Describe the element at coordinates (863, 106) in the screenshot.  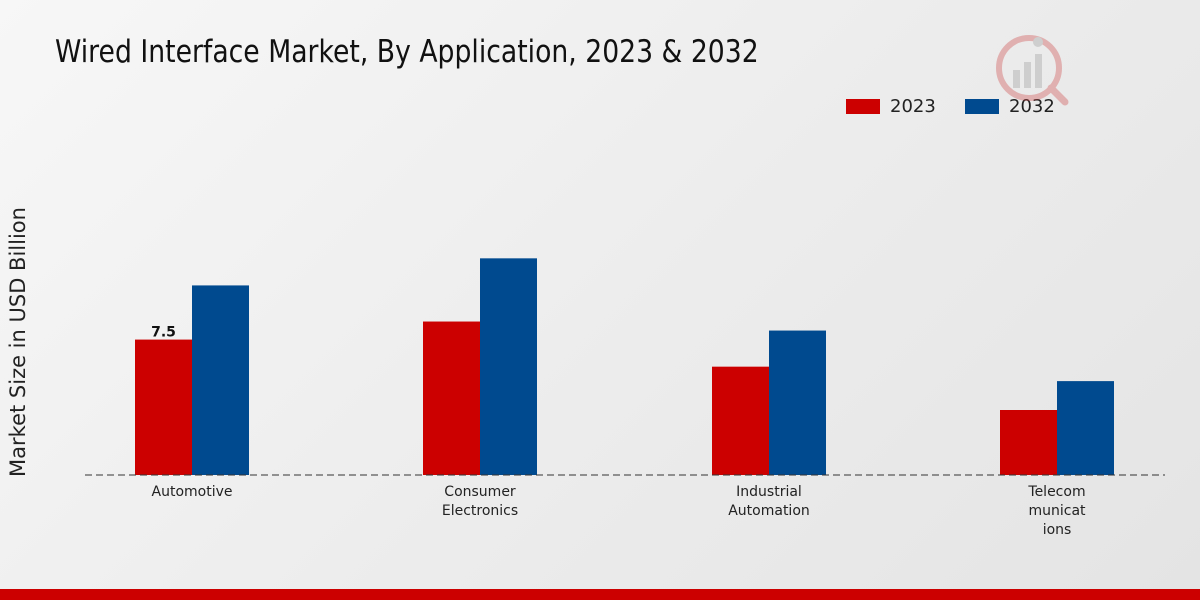
I see `legend-swatch-2023` at that location.